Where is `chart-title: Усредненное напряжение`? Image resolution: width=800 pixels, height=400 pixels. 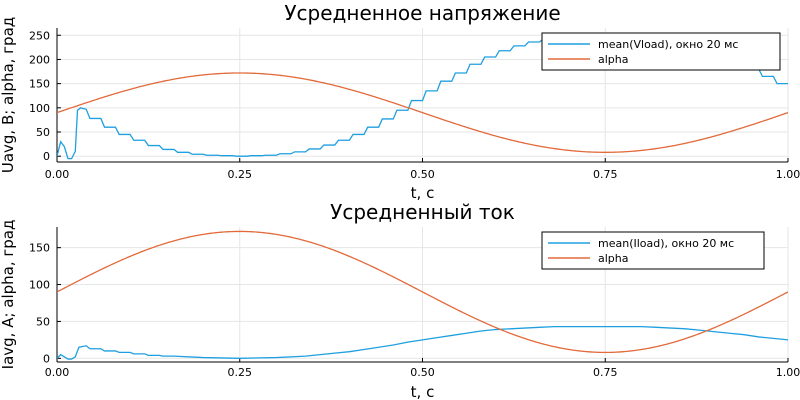
chart-title: Усредненное напряжение is located at coordinates (422, 13).